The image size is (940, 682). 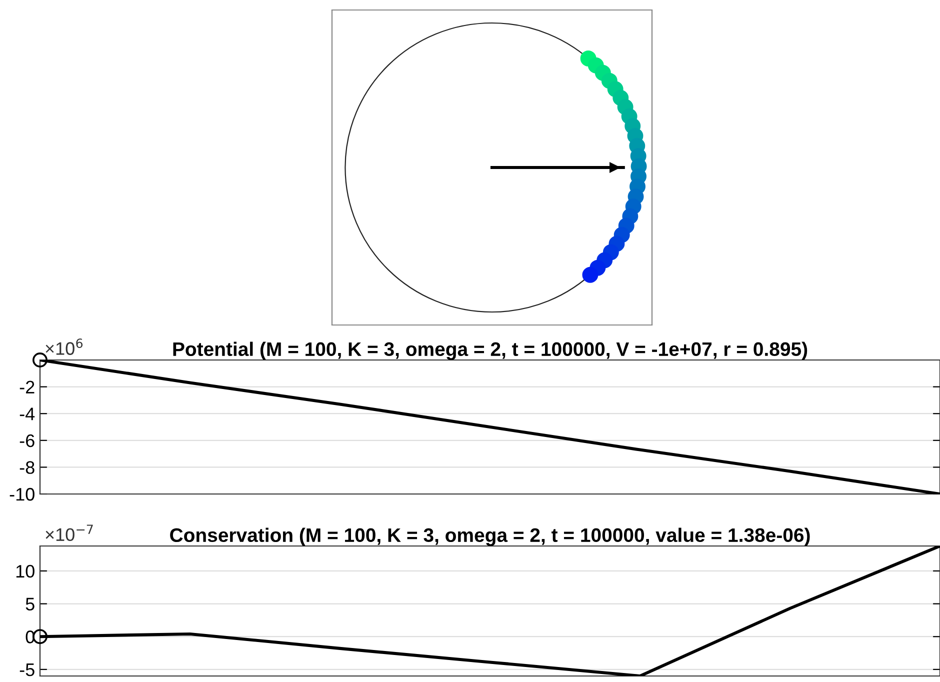 I want to click on y-tick-label: -10, so click(x=22, y=494).